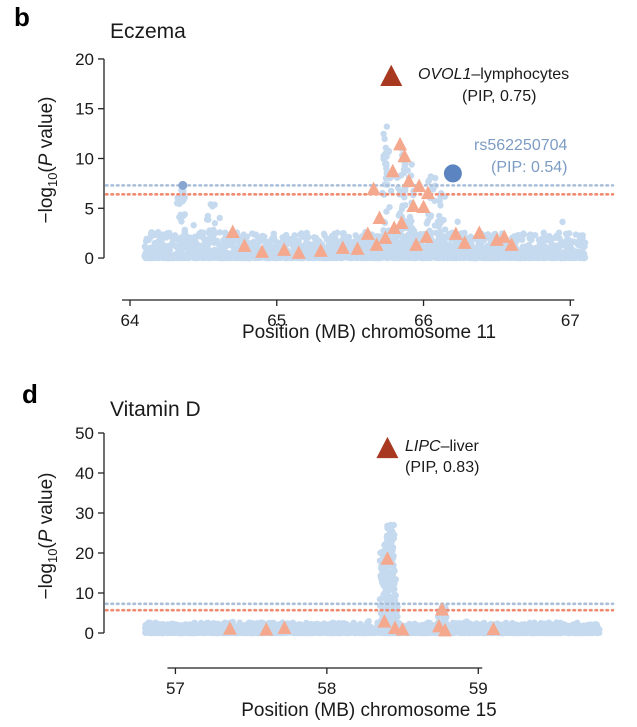 The image size is (637, 727). I want to click on x-tick-label: 67, so click(570, 320).